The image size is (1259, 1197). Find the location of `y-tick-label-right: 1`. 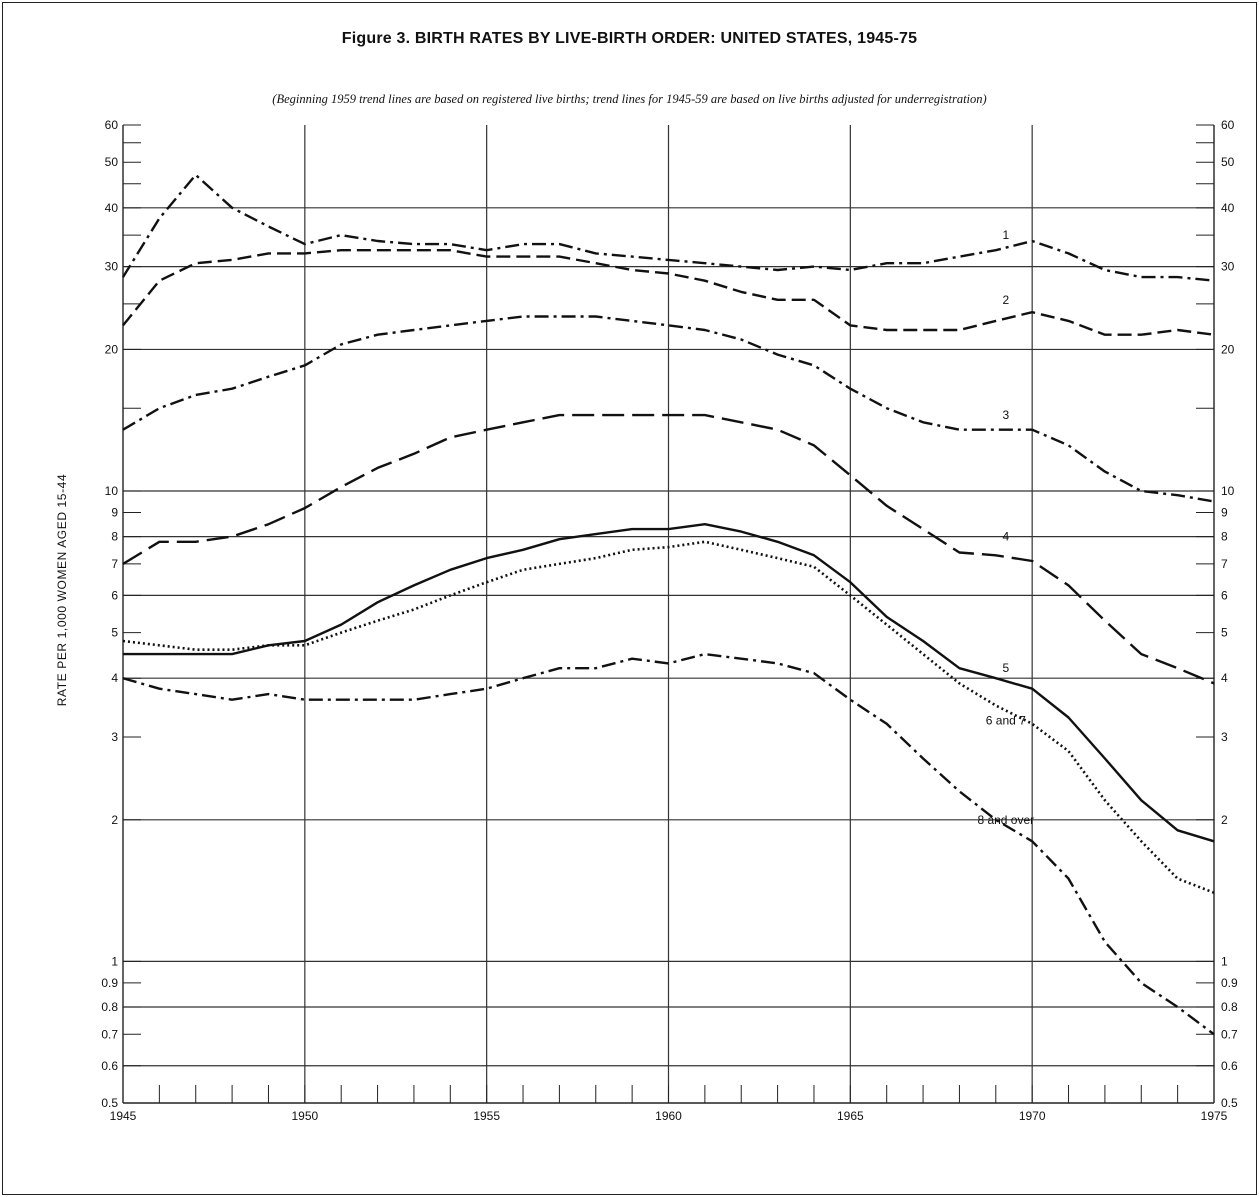

y-tick-label-right: 1 is located at coordinates (1224, 961).